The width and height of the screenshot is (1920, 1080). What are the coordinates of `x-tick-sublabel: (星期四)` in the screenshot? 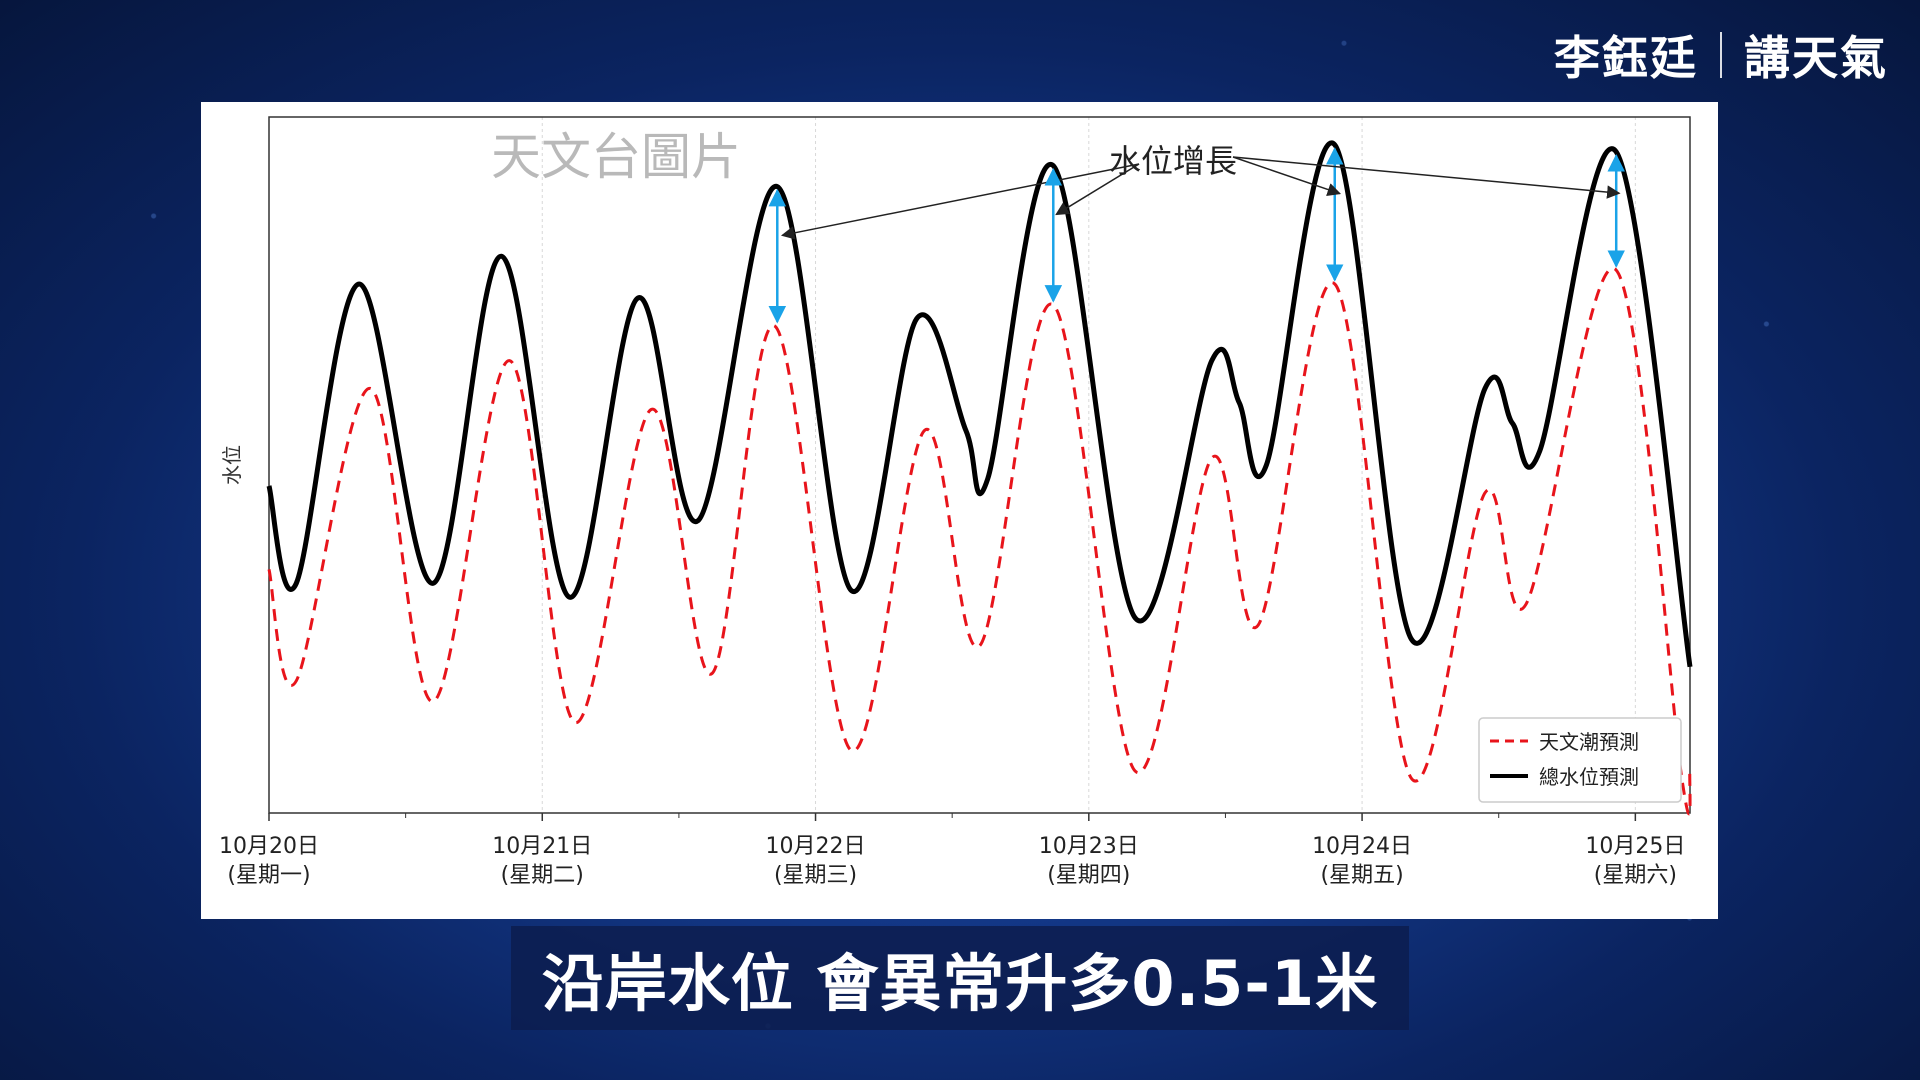 It's located at (1088, 875).